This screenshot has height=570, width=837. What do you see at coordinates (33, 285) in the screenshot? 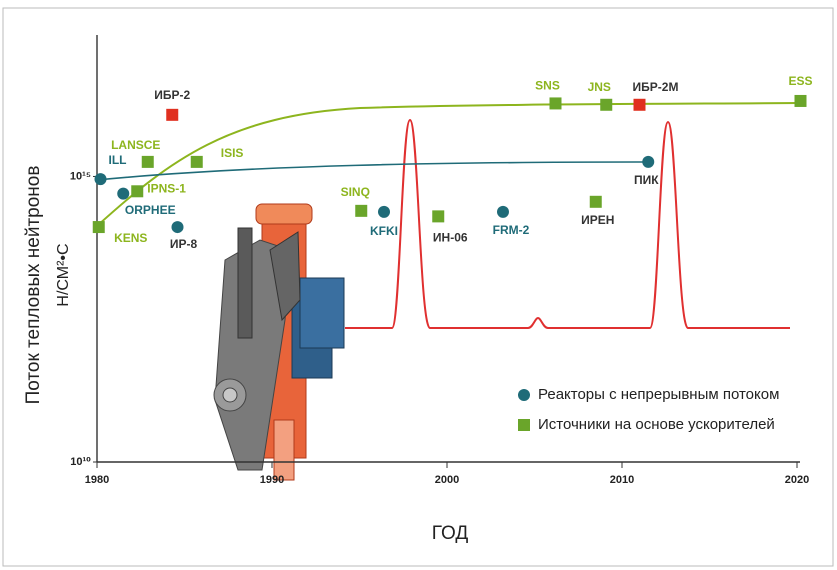
I see `y-axis-label: Поток тепловых нейтронов` at bounding box center [33, 285].